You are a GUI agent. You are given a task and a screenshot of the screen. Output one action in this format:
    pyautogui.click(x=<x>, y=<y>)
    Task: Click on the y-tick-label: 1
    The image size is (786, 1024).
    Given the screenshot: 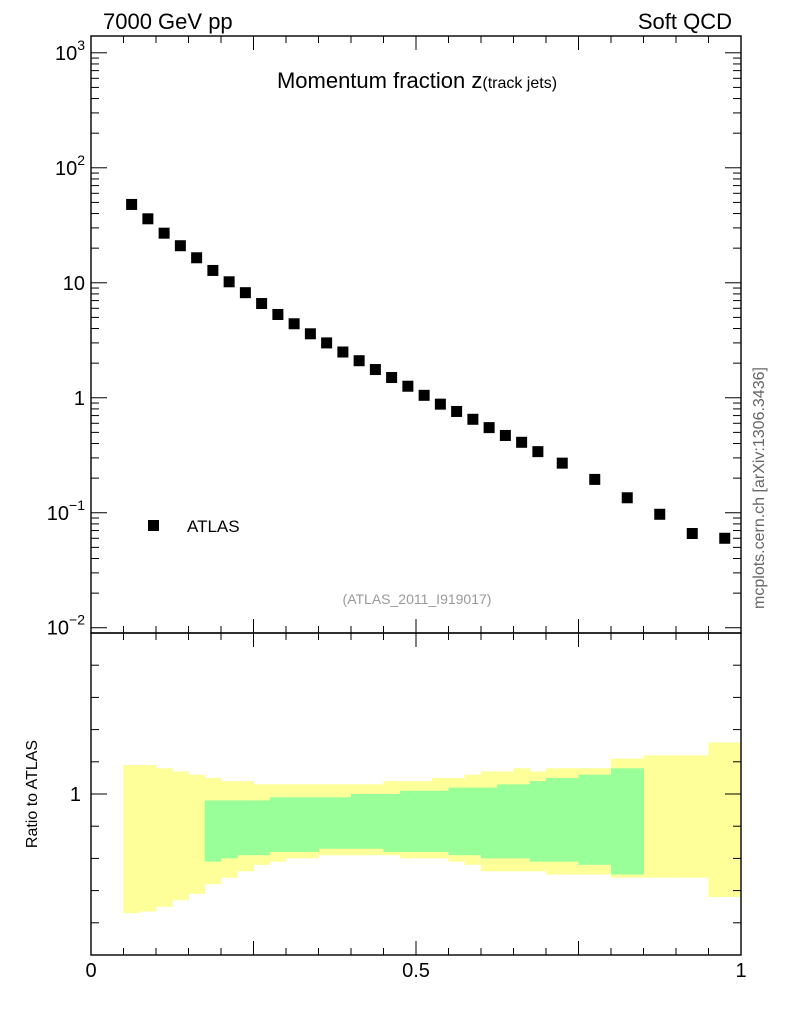 What is the action you would take?
    pyautogui.click(x=79, y=399)
    